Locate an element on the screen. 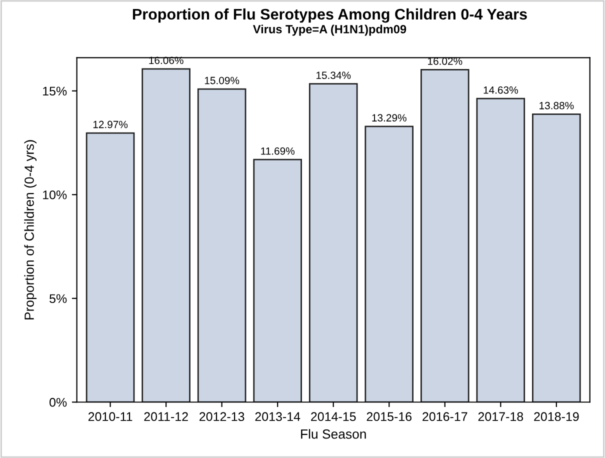 Image resolution: width=605 pixels, height=458 pixels. y-tick-label: 15% is located at coordinates (55, 91).